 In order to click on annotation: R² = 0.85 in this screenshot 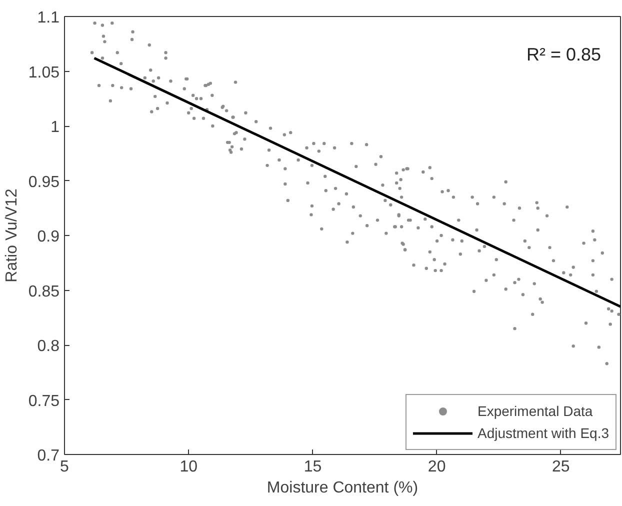, I will do `click(564, 54)`.